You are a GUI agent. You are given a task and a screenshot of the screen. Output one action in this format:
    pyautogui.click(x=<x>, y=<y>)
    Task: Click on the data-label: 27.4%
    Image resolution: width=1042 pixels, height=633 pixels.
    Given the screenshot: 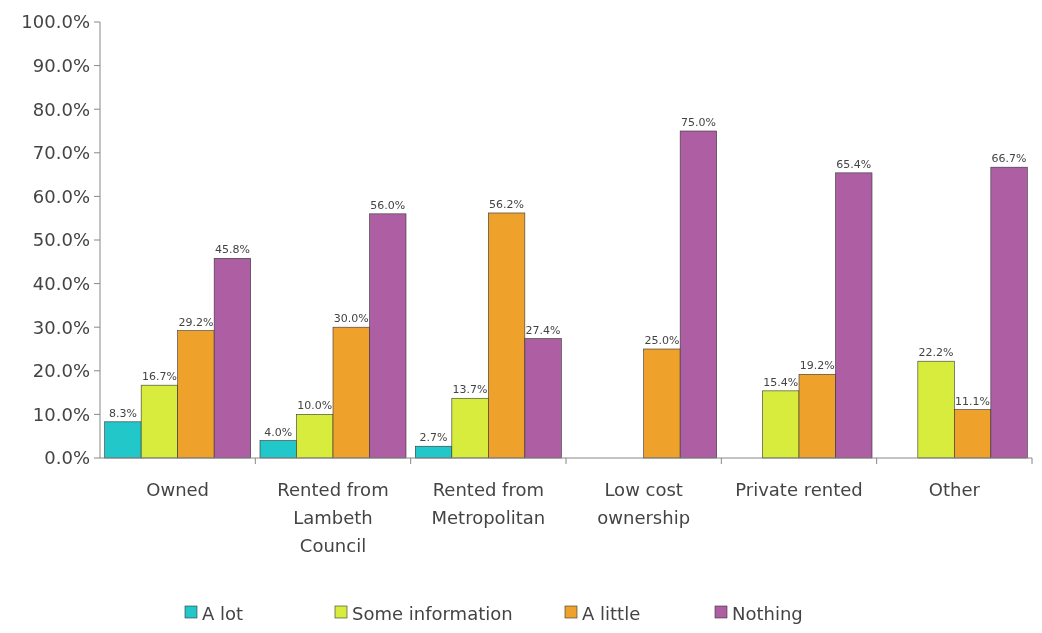 What is the action you would take?
    pyautogui.click(x=543, y=330)
    